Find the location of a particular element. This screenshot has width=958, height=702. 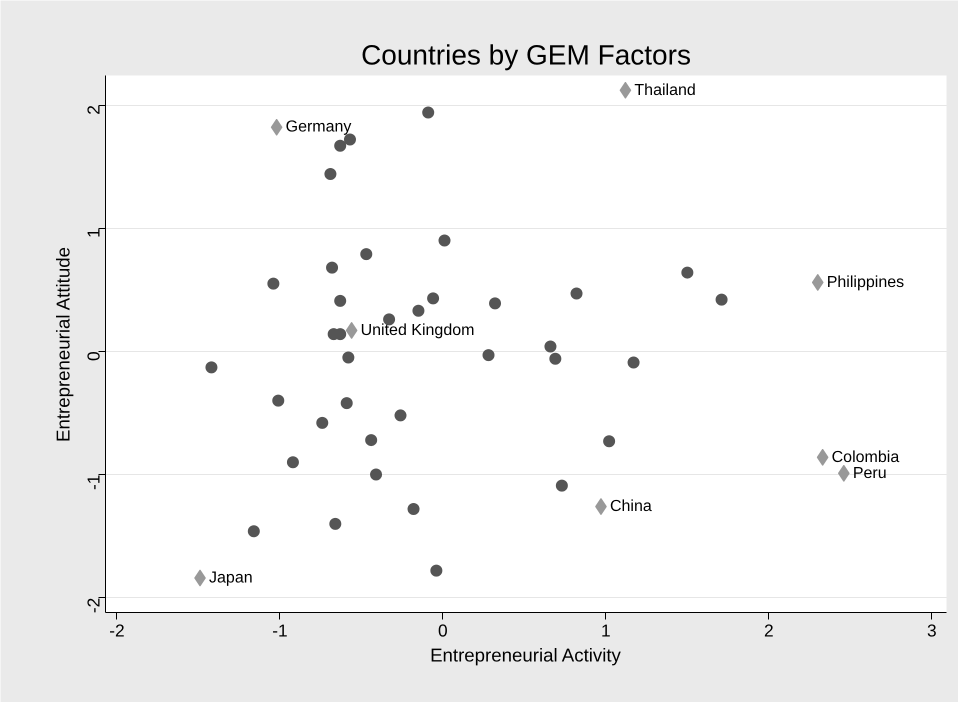

x-tick-label: -2 is located at coordinates (117, 630).